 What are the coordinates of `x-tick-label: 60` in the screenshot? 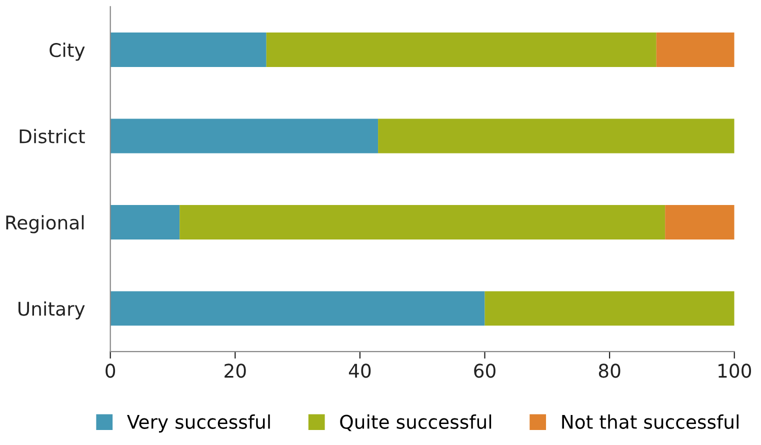 It's located at (485, 371).